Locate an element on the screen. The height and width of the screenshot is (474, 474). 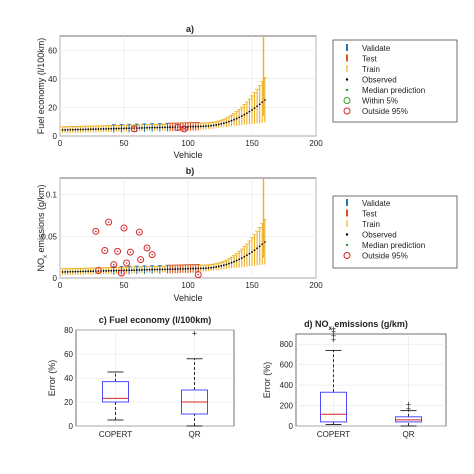
panel-b-ylabel: NOx emissions (g/km) is located at coordinates (42, 227).